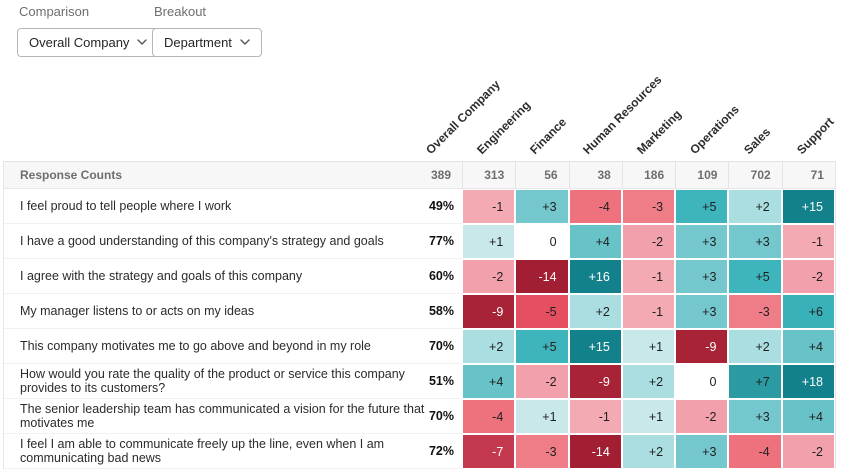 The width and height of the screenshot is (850, 470). I want to click on overall-percent: 51%, so click(445, 381).